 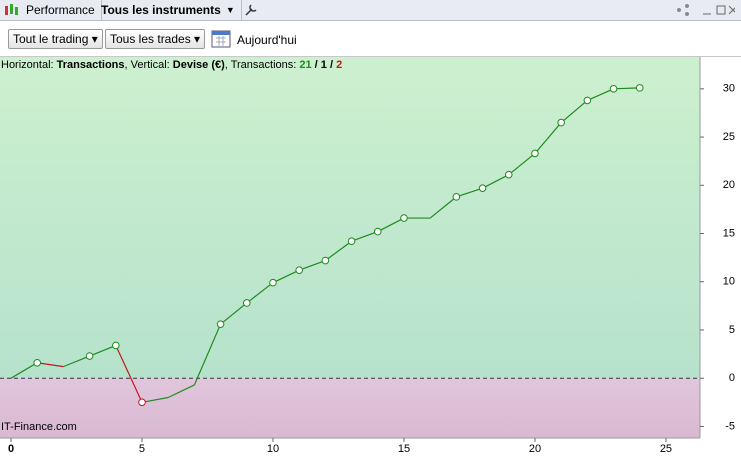 What do you see at coordinates (251, 10) in the screenshot?
I see `settings-icon` at bounding box center [251, 10].